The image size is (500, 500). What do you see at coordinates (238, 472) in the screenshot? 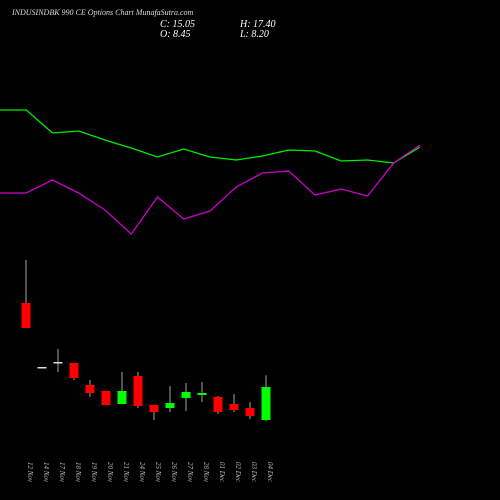
I see `x-tick-label: 02 Dec` at bounding box center [238, 472].